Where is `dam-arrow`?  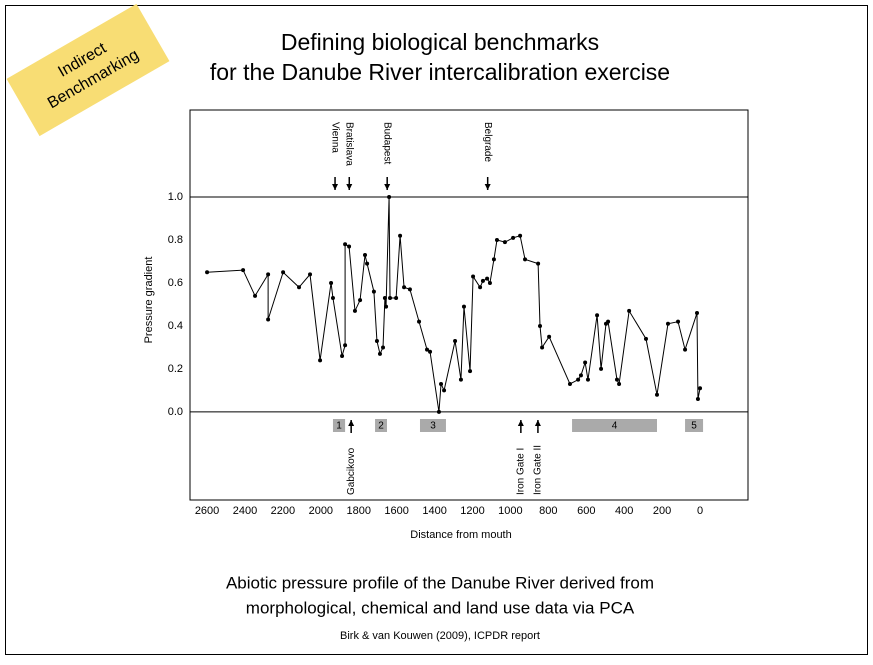 dam-arrow is located at coordinates (520, 423).